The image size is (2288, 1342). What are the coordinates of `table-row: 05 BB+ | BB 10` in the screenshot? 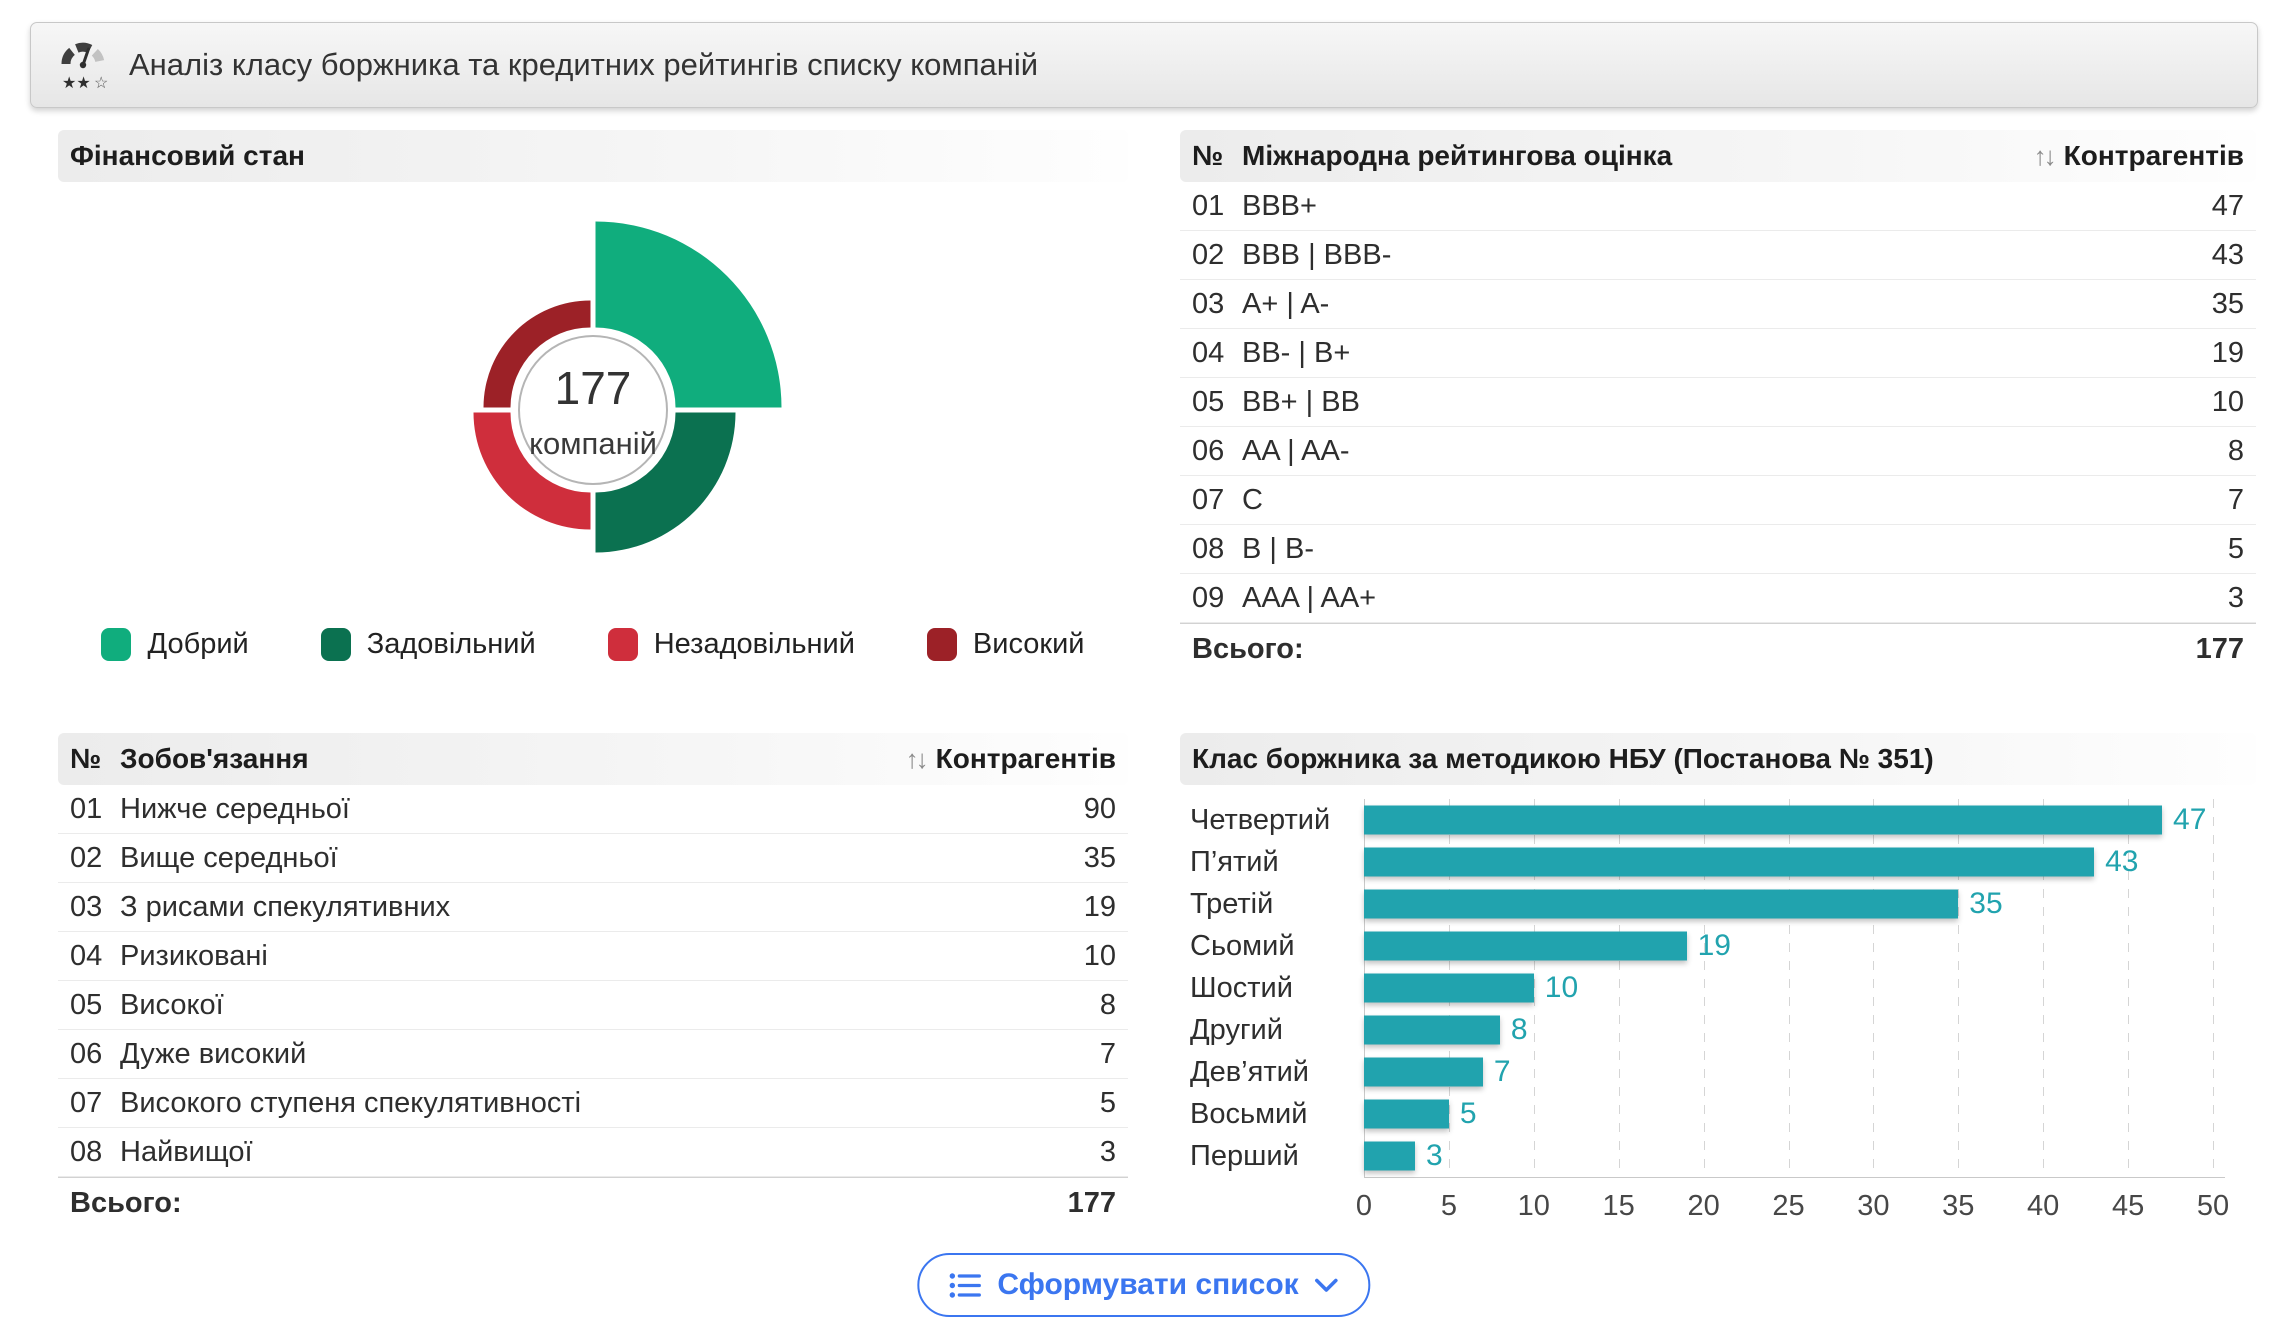 It's located at (1718, 402).